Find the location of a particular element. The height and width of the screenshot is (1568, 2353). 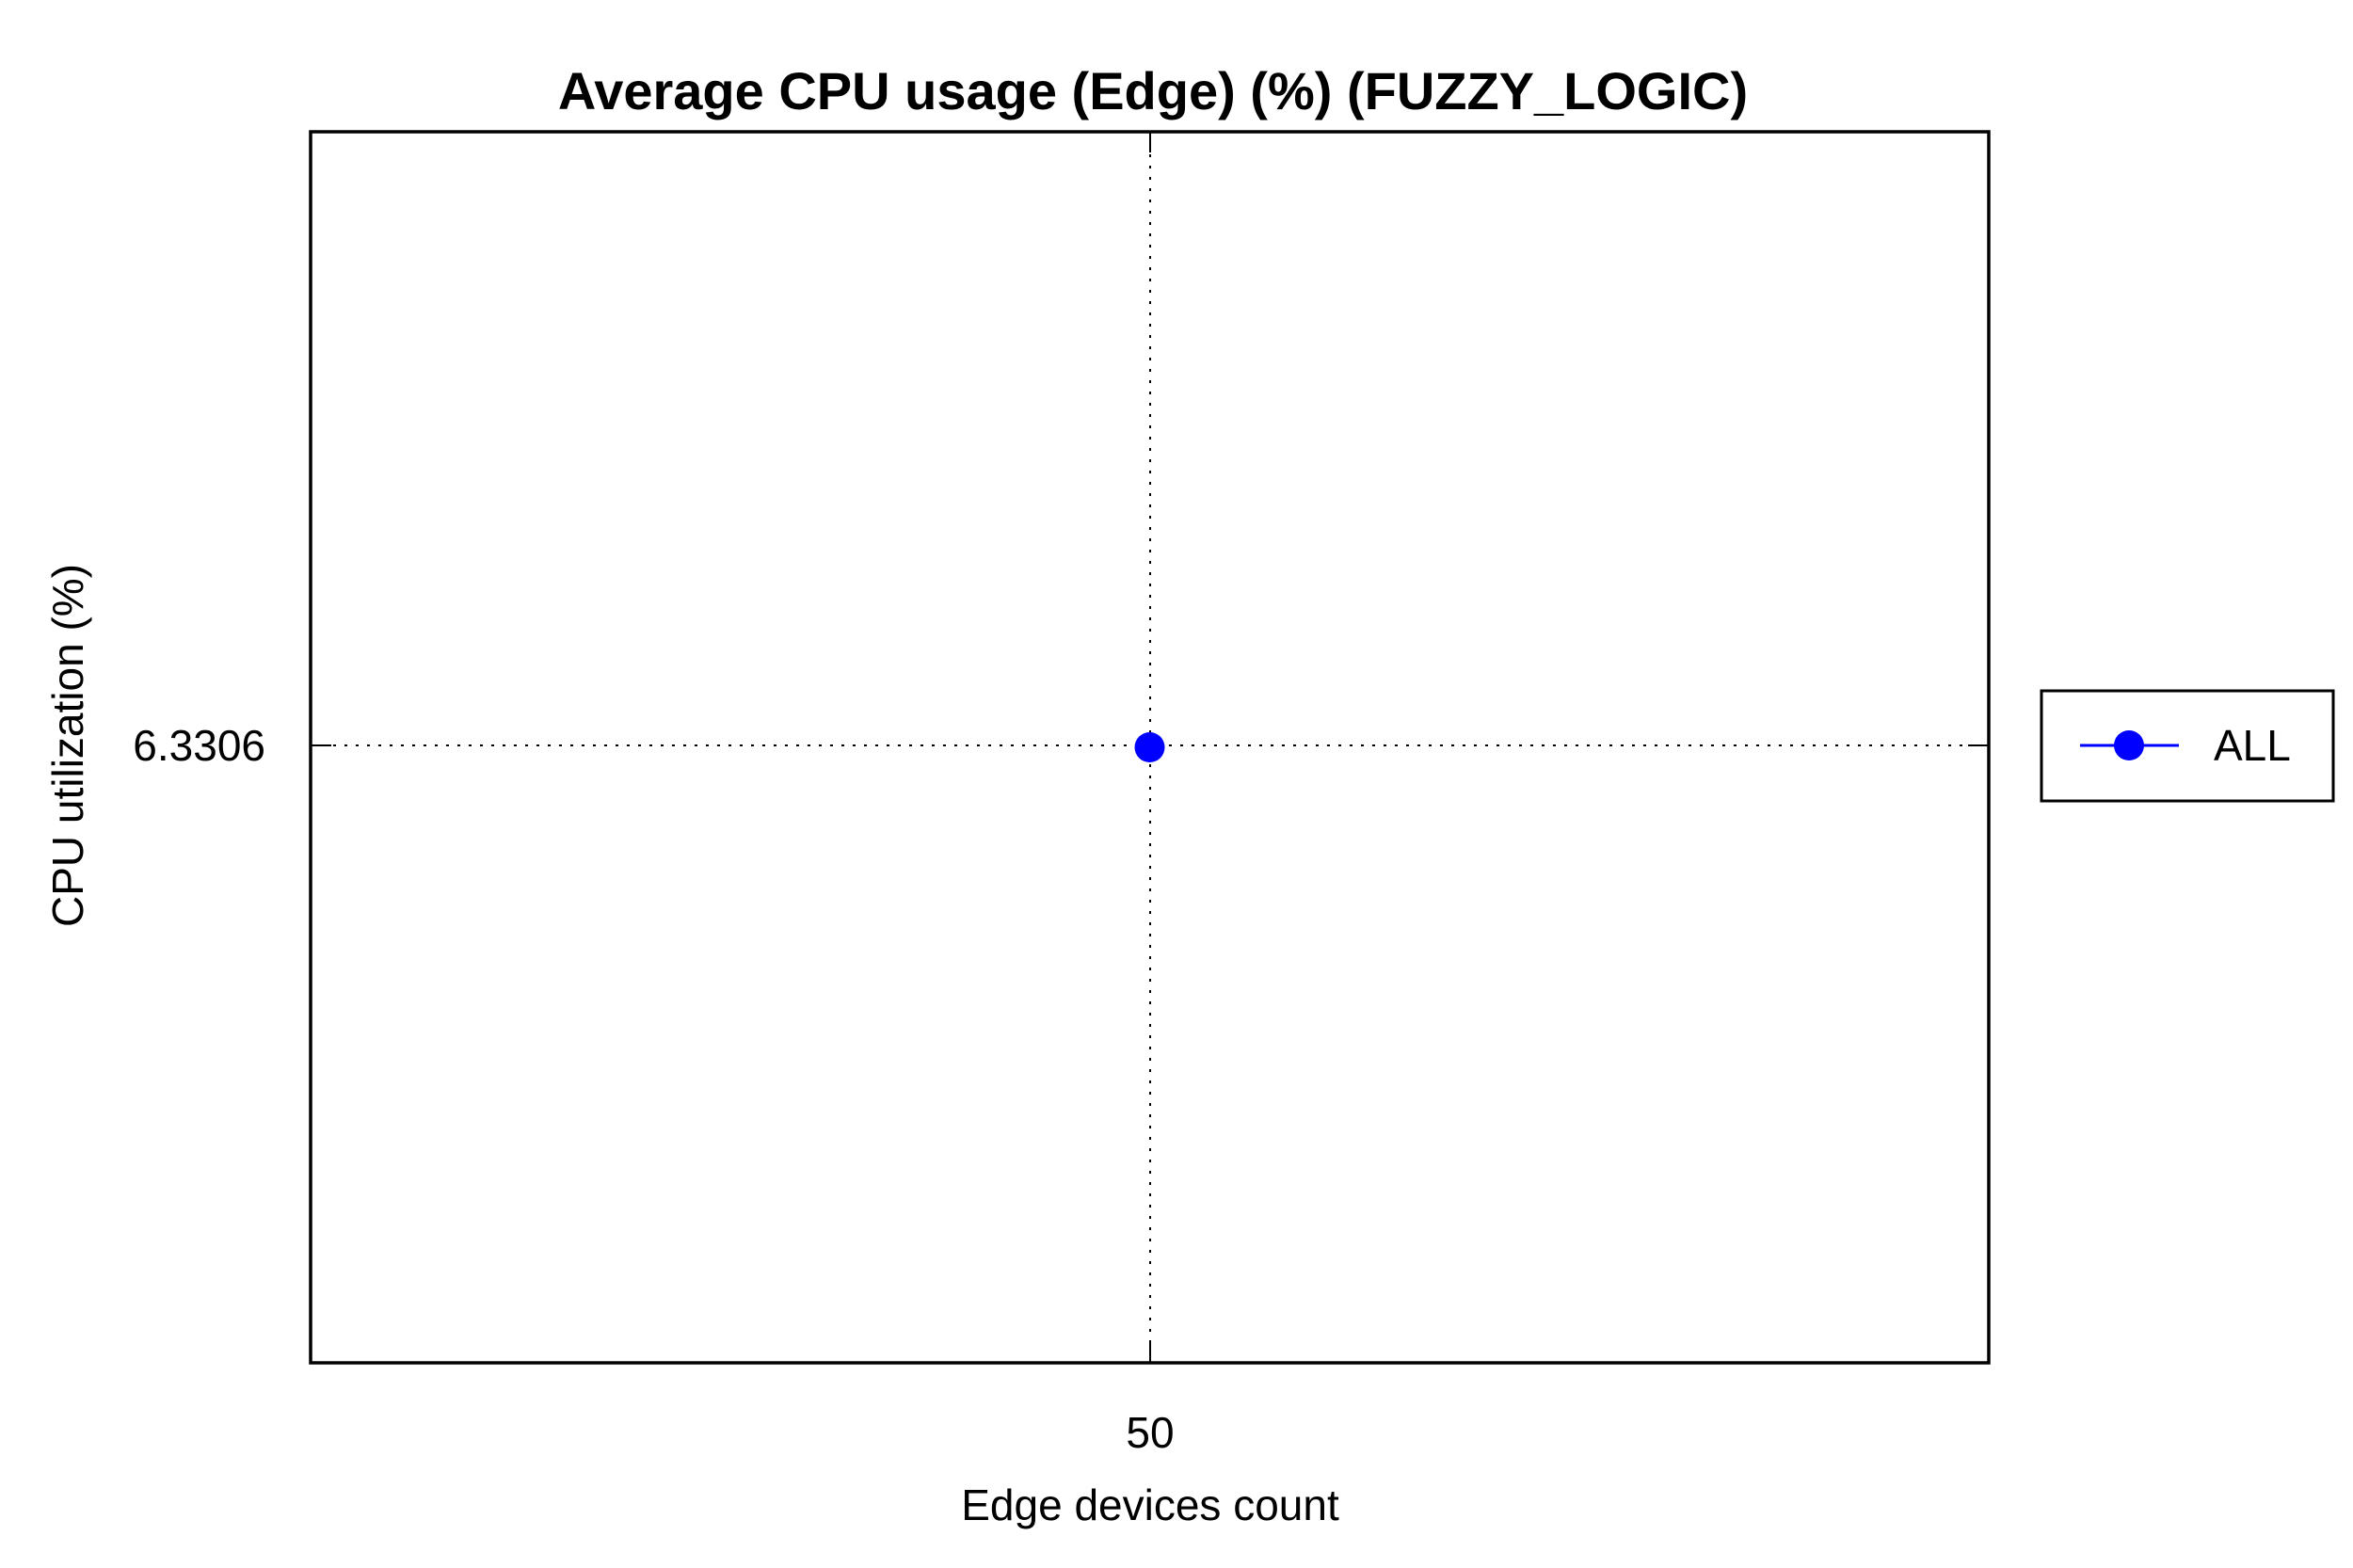

legend-marker-all is located at coordinates (2129, 745).